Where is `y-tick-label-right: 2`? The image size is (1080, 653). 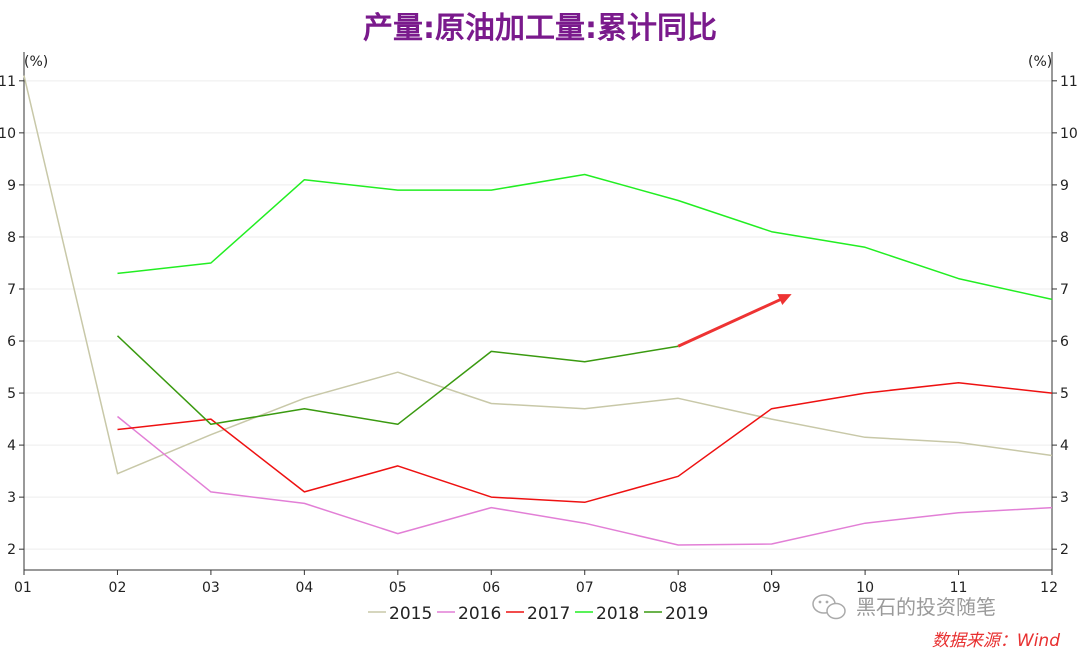
y-tick-label-right: 2 is located at coordinates (1064, 550).